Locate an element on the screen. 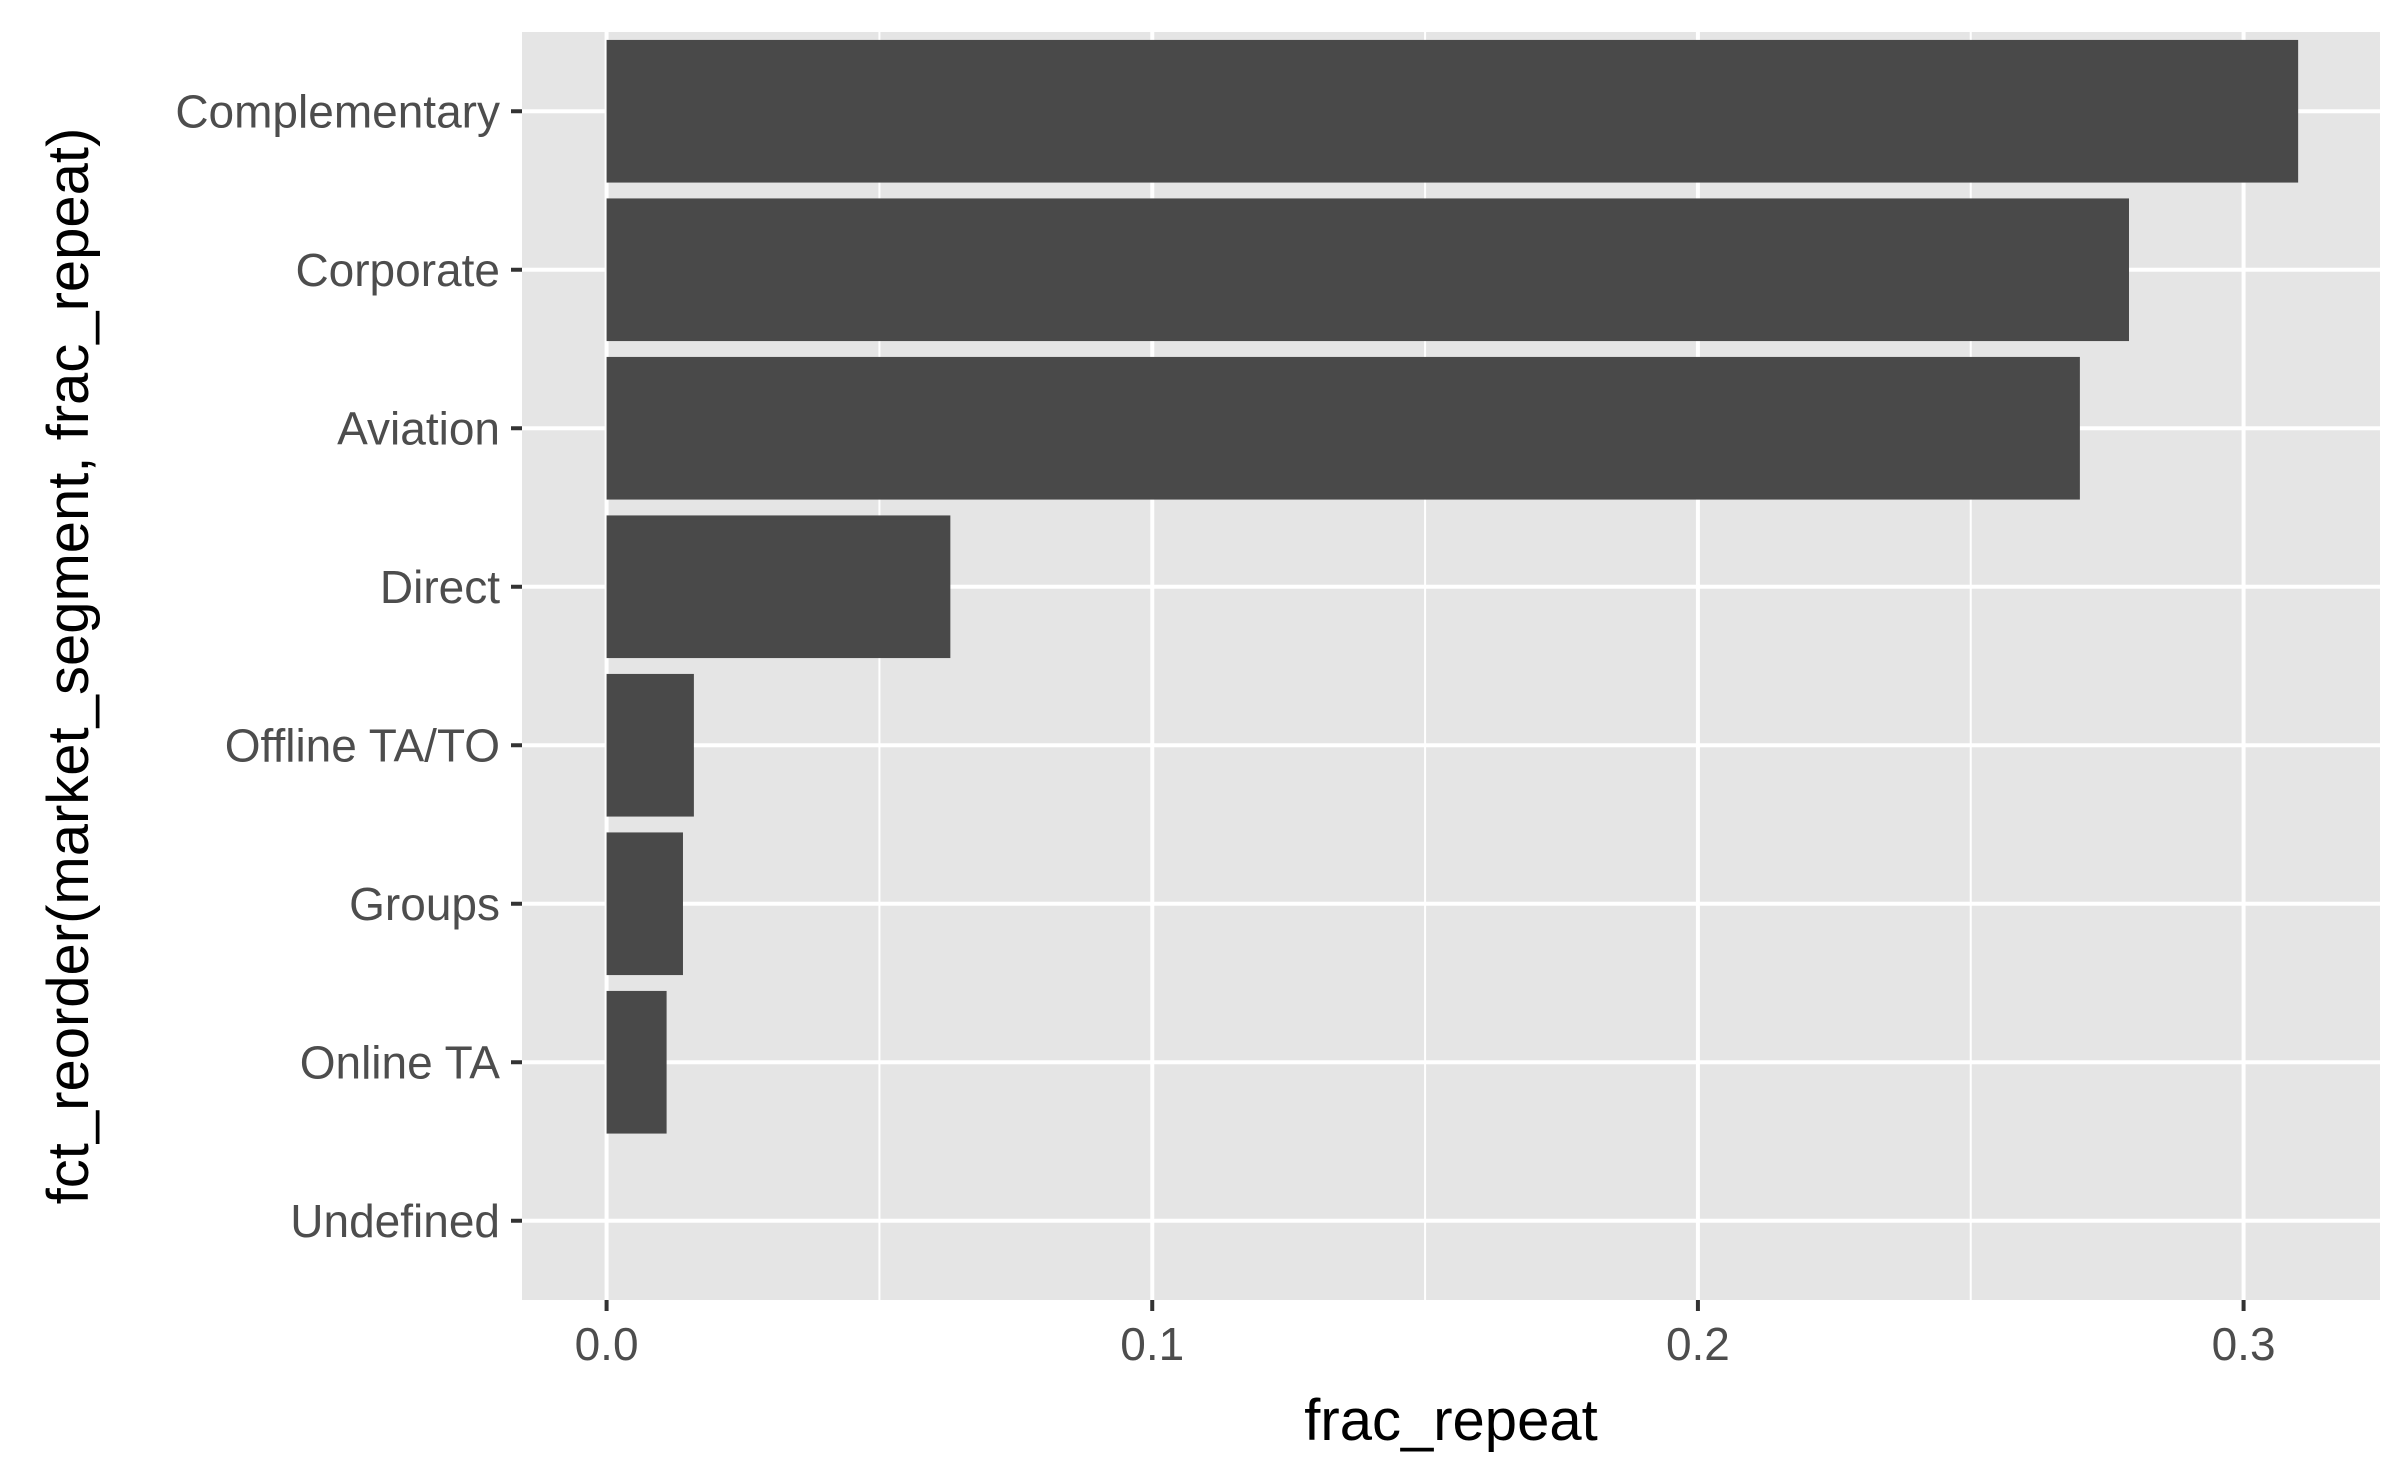  y-tick-label: Aviation is located at coordinates (418, 428).